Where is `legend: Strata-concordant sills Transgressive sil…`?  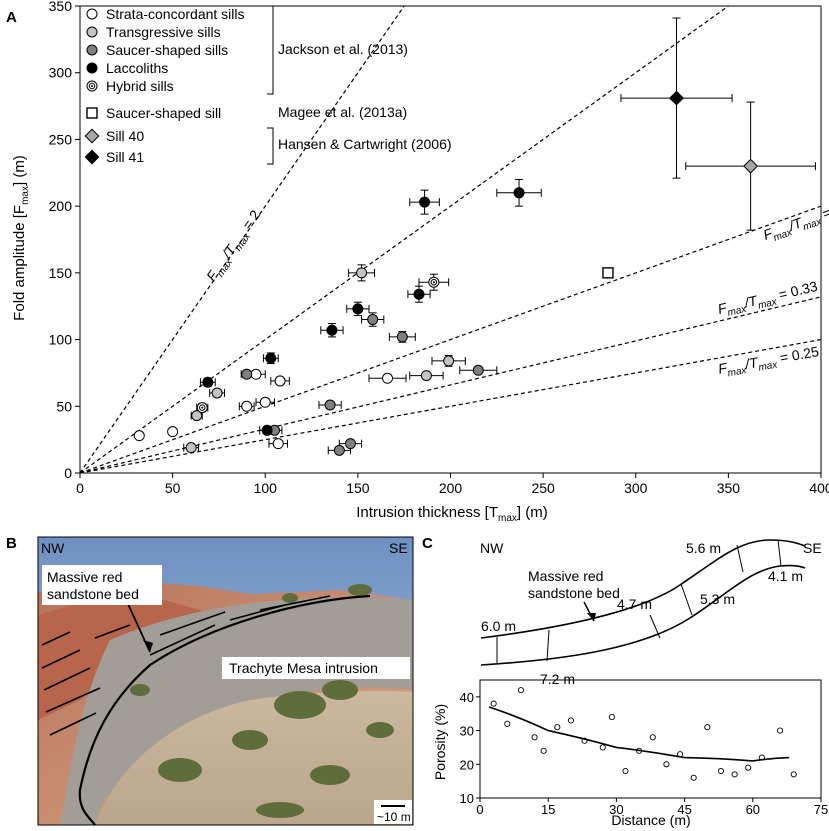
legend: Strata-concordant sills Transgressive sil… is located at coordinates (268, 85).